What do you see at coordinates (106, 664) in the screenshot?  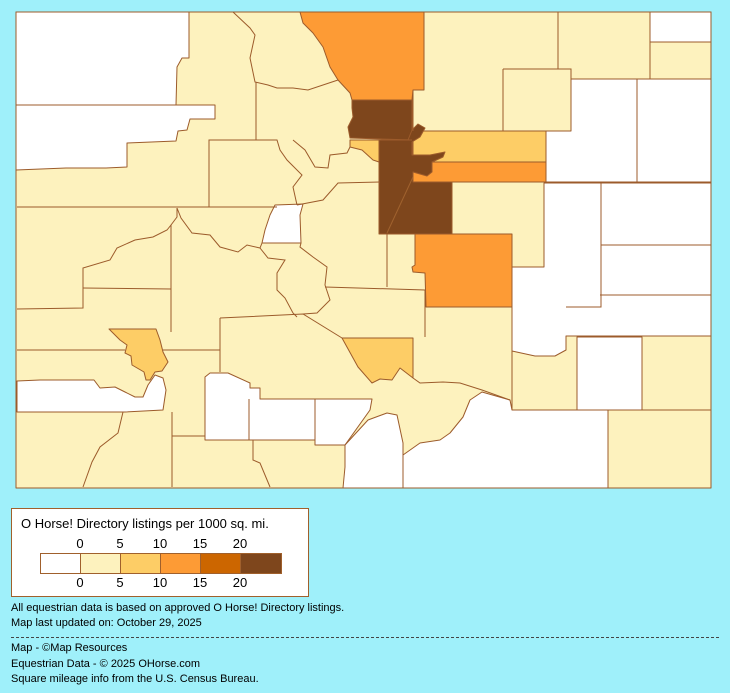 I see `data-credit: Equestrian Data - © 2025 OHorse.com` at bounding box center [106, 664].